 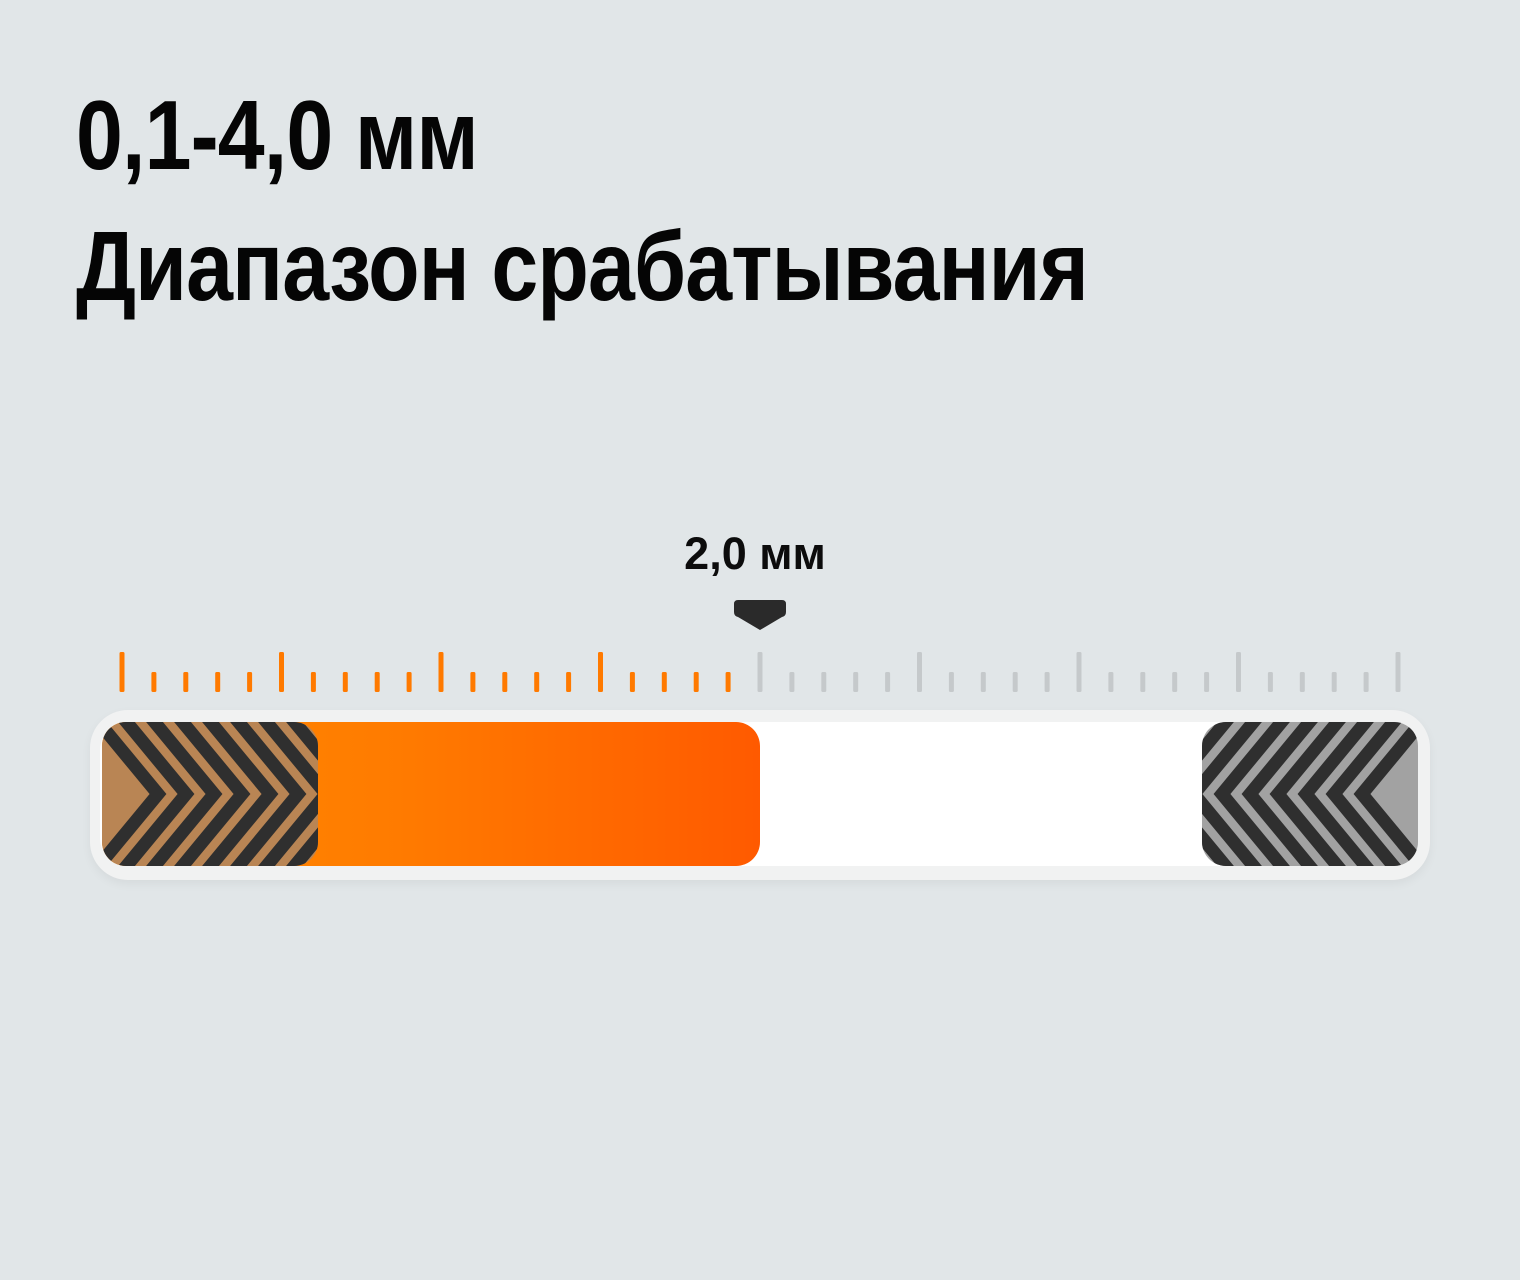 I want to click on slider-scale, so click(x=760, y=672).